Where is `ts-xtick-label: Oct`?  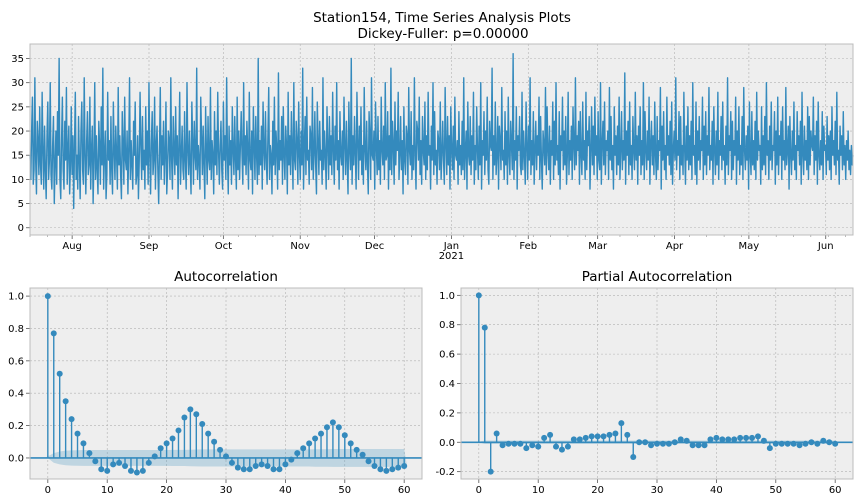 ts-xtick-label: Oct is located at coordinates (223, 246).